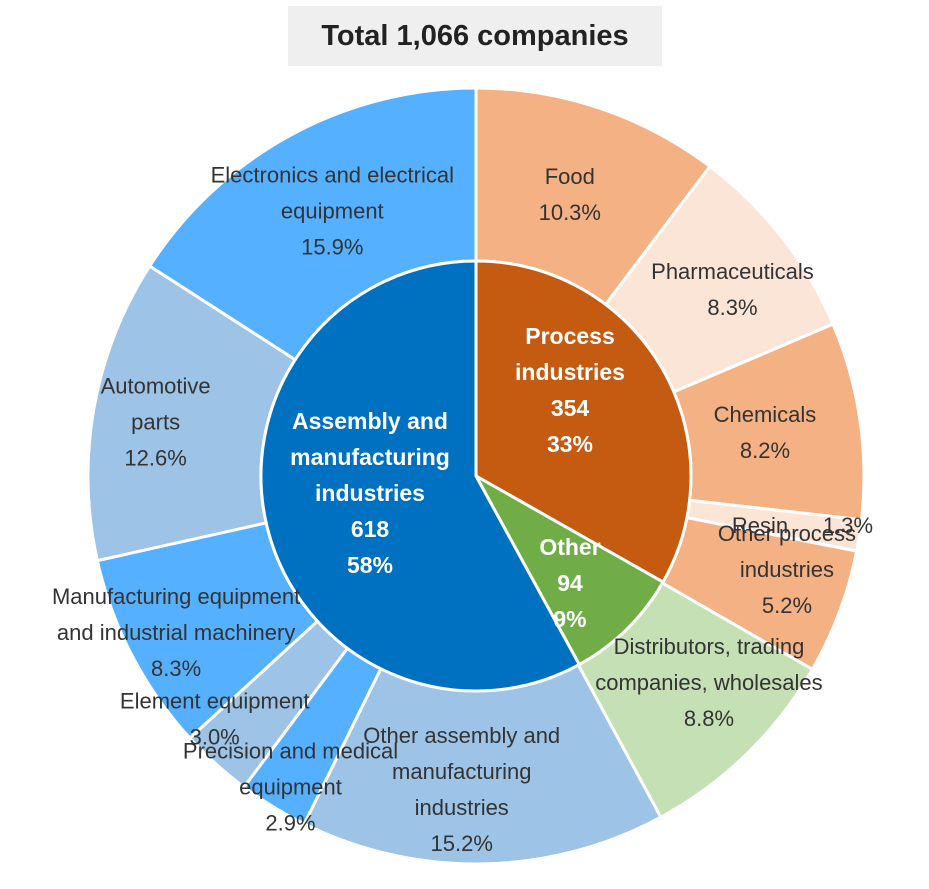  Describe the element at coordinates (570, 372) in the screenshot. I see `inner-label-process-industries-line-2: industries` at that location.